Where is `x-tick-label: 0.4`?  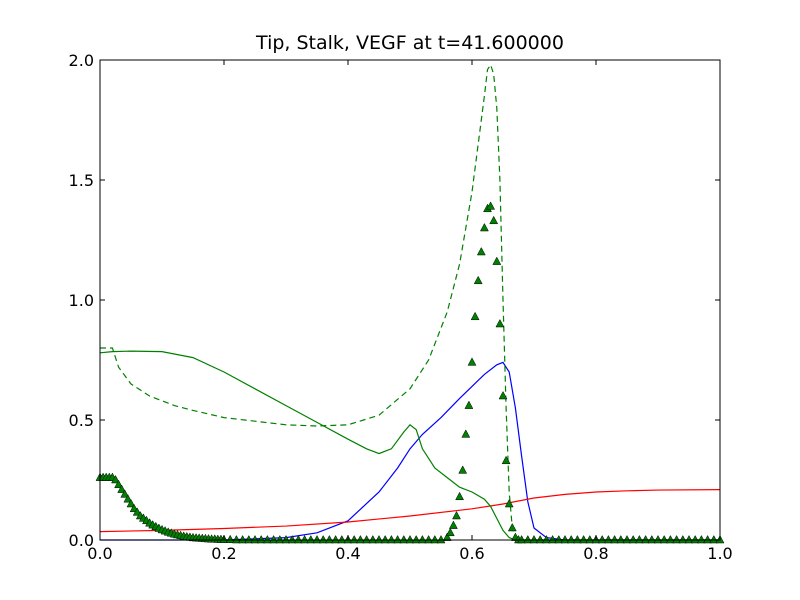 x-tick-label: 0.4 is located at coordinates (347, 553).